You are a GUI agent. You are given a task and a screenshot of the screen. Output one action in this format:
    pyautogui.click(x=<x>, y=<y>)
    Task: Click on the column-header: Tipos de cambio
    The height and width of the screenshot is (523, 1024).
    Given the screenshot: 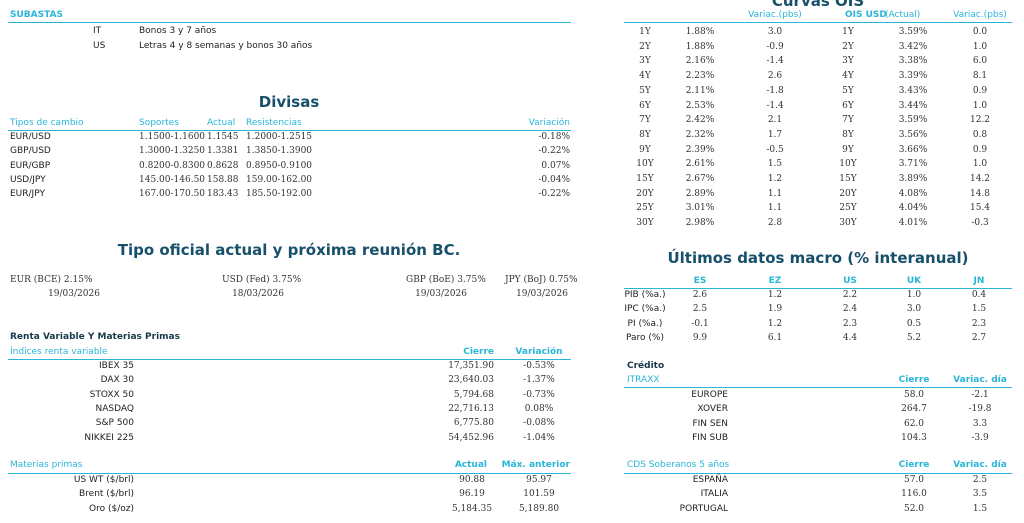 What is the action you would take?
    pyautogui.click(x=47, y=123)
    